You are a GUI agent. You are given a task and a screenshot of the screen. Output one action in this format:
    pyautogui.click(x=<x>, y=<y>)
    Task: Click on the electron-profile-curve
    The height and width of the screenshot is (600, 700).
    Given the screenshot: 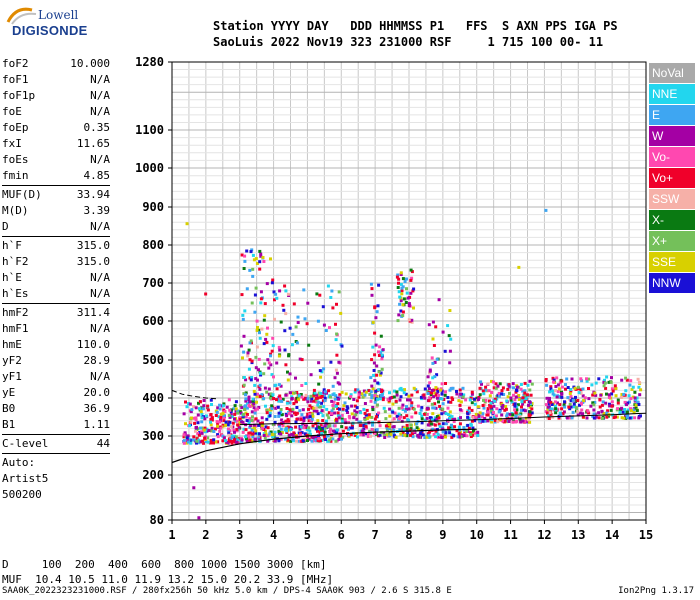 What is the action you would take?
    pyautogui.click(x=324, y=446)
    